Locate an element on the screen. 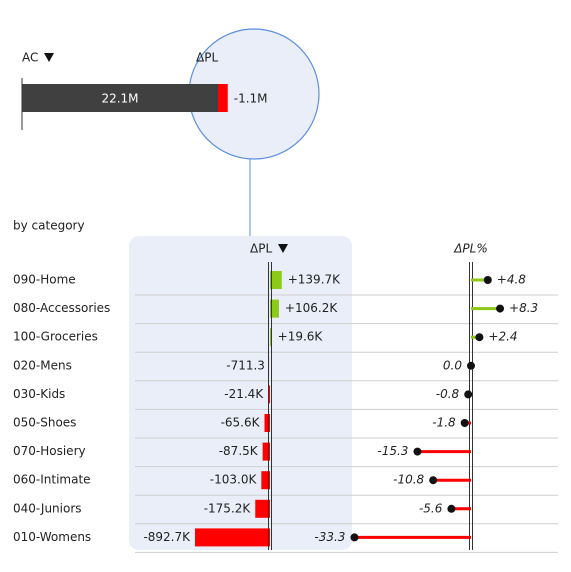  value-label: +2.4 is located at coordinates (502, 337).